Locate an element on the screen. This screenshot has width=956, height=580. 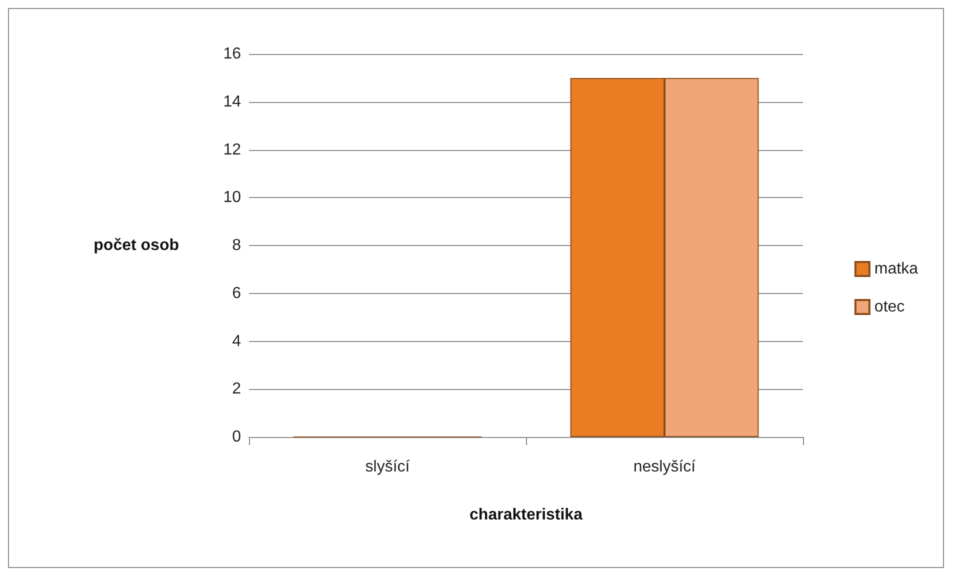
y-tick-label: 16 is located at coordinates (232, 54).